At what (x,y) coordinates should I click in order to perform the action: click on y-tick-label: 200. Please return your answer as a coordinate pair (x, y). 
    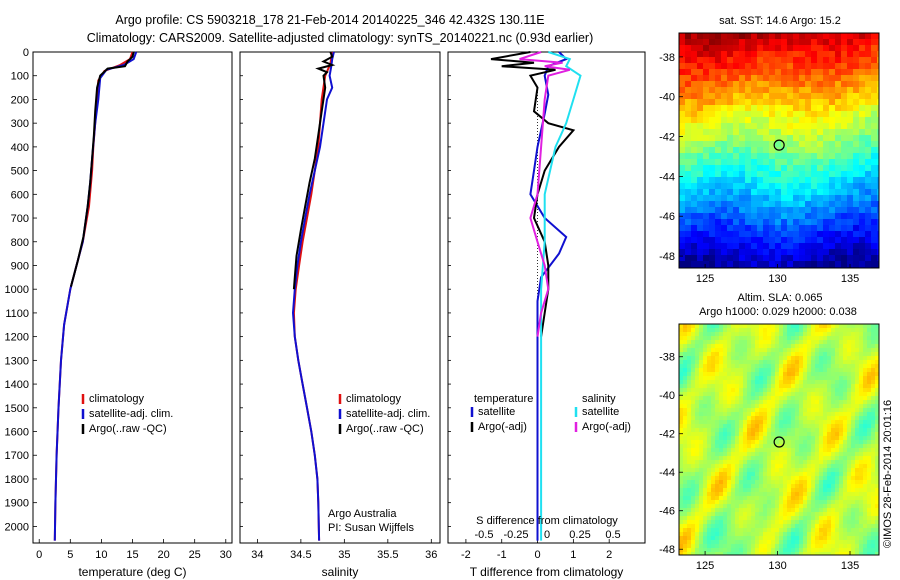
    Looking at the image, I should click on (20, 100).